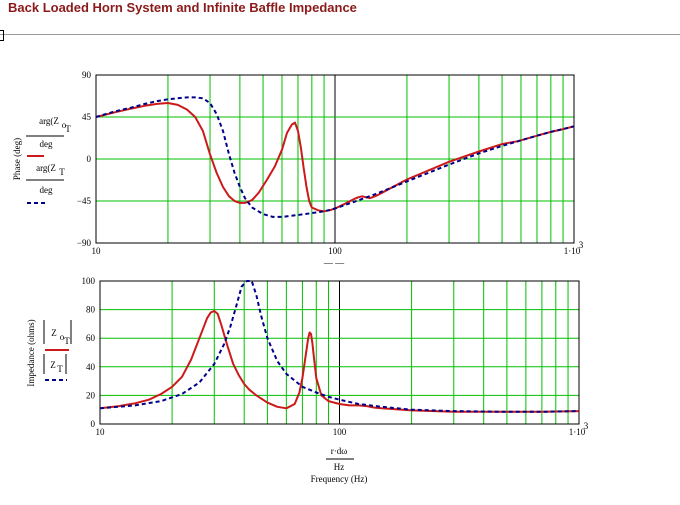 The height and width of the screenshot is (505, 680). What do you see at coordinates (339, 451) in the screenshot?
I see `x-axis-expr: r·dω` at bounding box center [339, 451].